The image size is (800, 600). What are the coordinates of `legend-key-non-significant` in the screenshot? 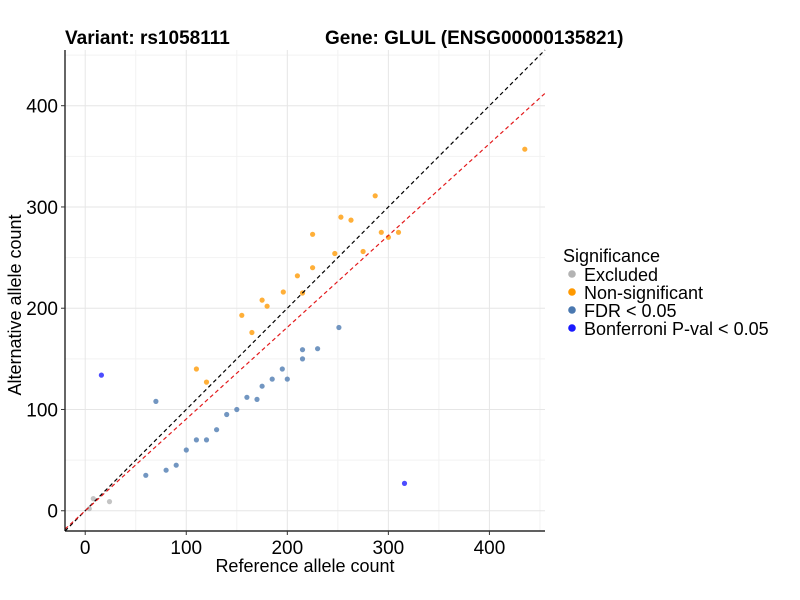 It's located at (572, 292).